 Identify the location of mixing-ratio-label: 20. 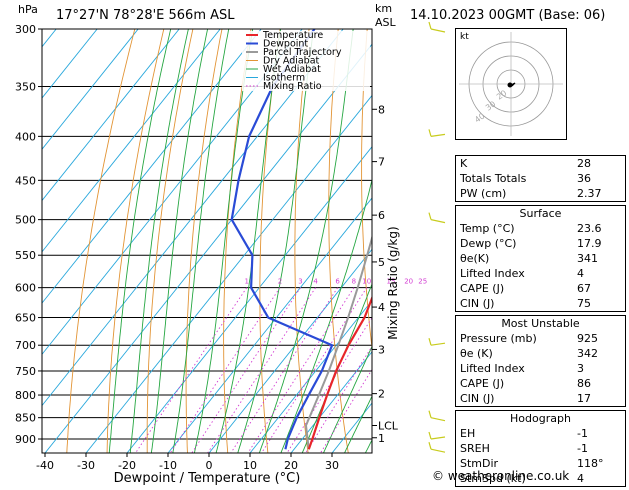
(408, 282).